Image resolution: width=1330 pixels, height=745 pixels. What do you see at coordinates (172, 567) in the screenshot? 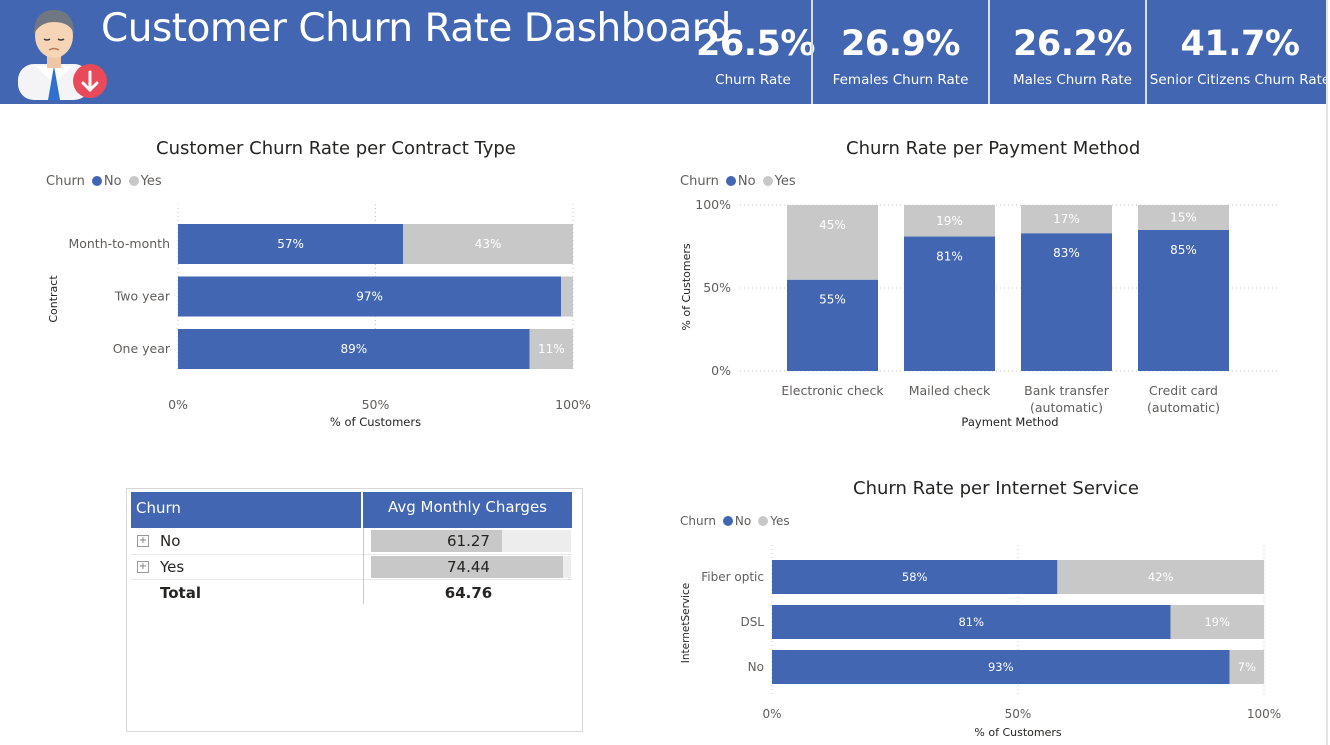
I see `row-label: Yes` at bounding box center [172, 567].